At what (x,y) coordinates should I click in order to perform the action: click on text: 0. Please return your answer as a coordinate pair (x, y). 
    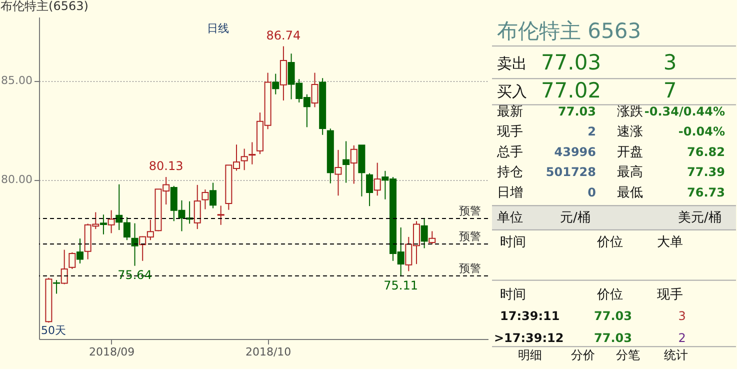
    Looking at the image, I should click on (592, 192).